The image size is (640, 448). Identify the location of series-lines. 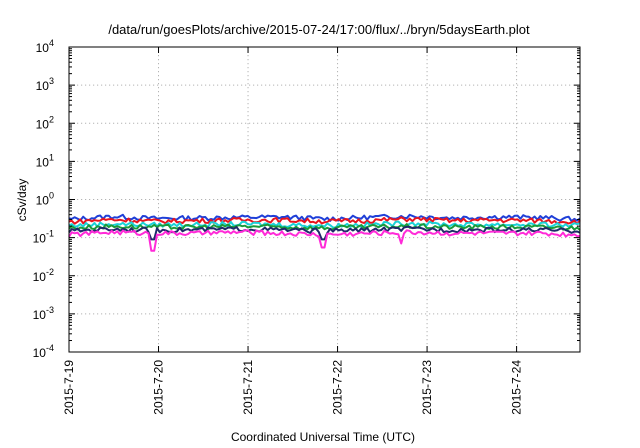
(324, 232).